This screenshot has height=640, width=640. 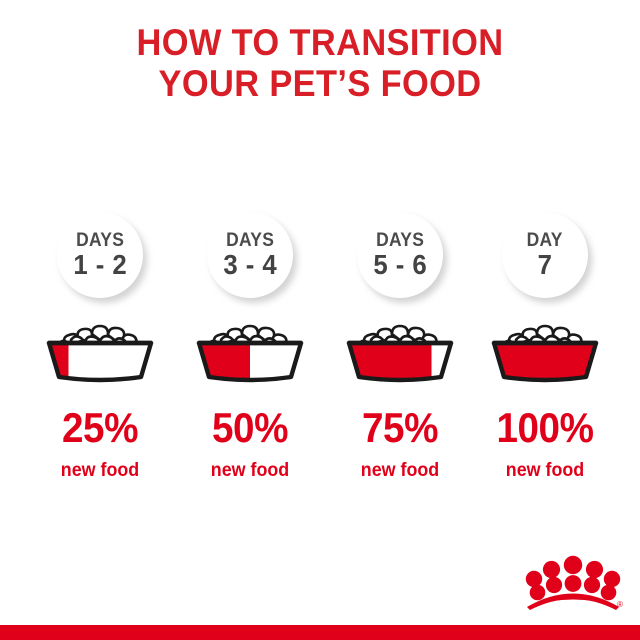 I want to click on transition-step-2: DAYS 3 - 4, so click(x=250, y=355).